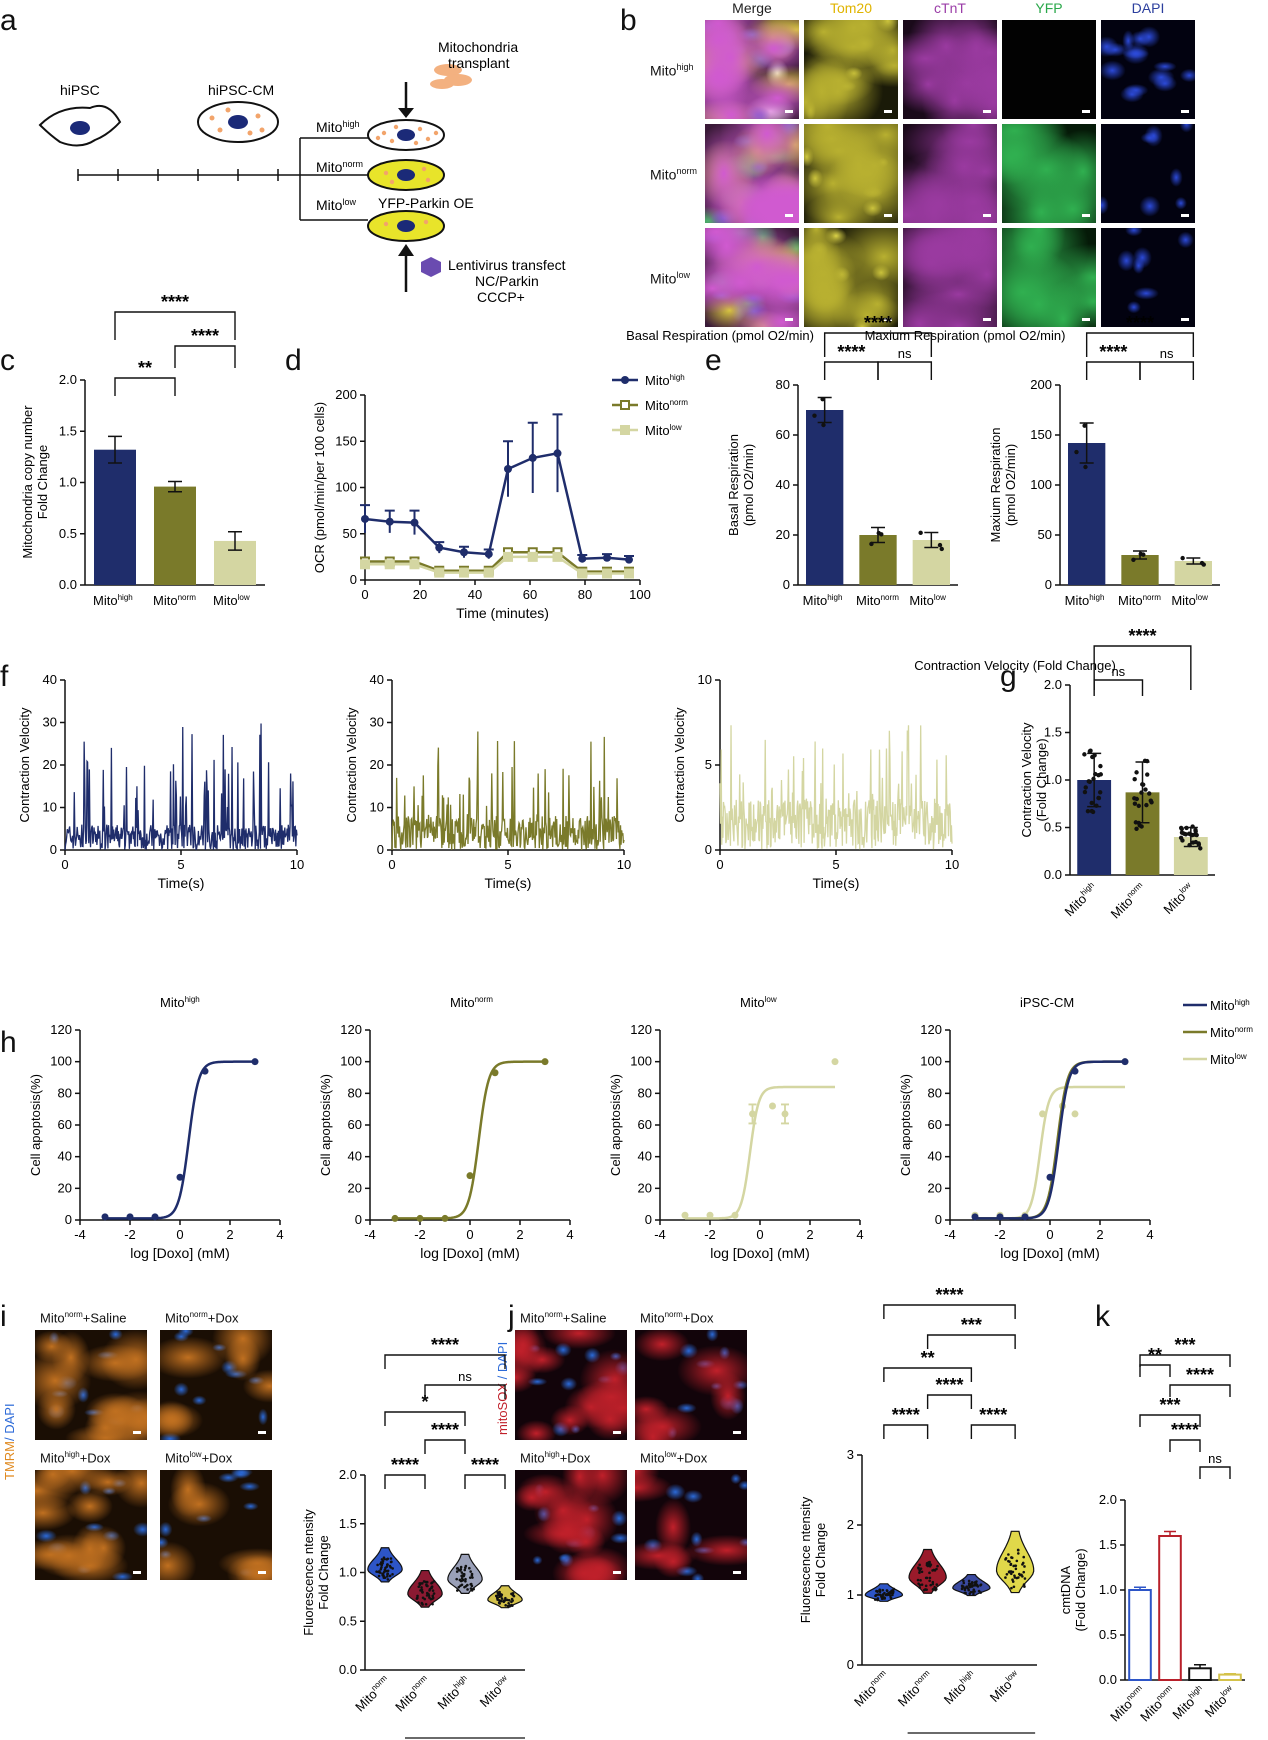 The width and height of the screenshot is (1268, 1740). What do you see at coordinates (851, 8) in the screenshot?
I see `column-header: Tom20` at bounding box center [851, 8].